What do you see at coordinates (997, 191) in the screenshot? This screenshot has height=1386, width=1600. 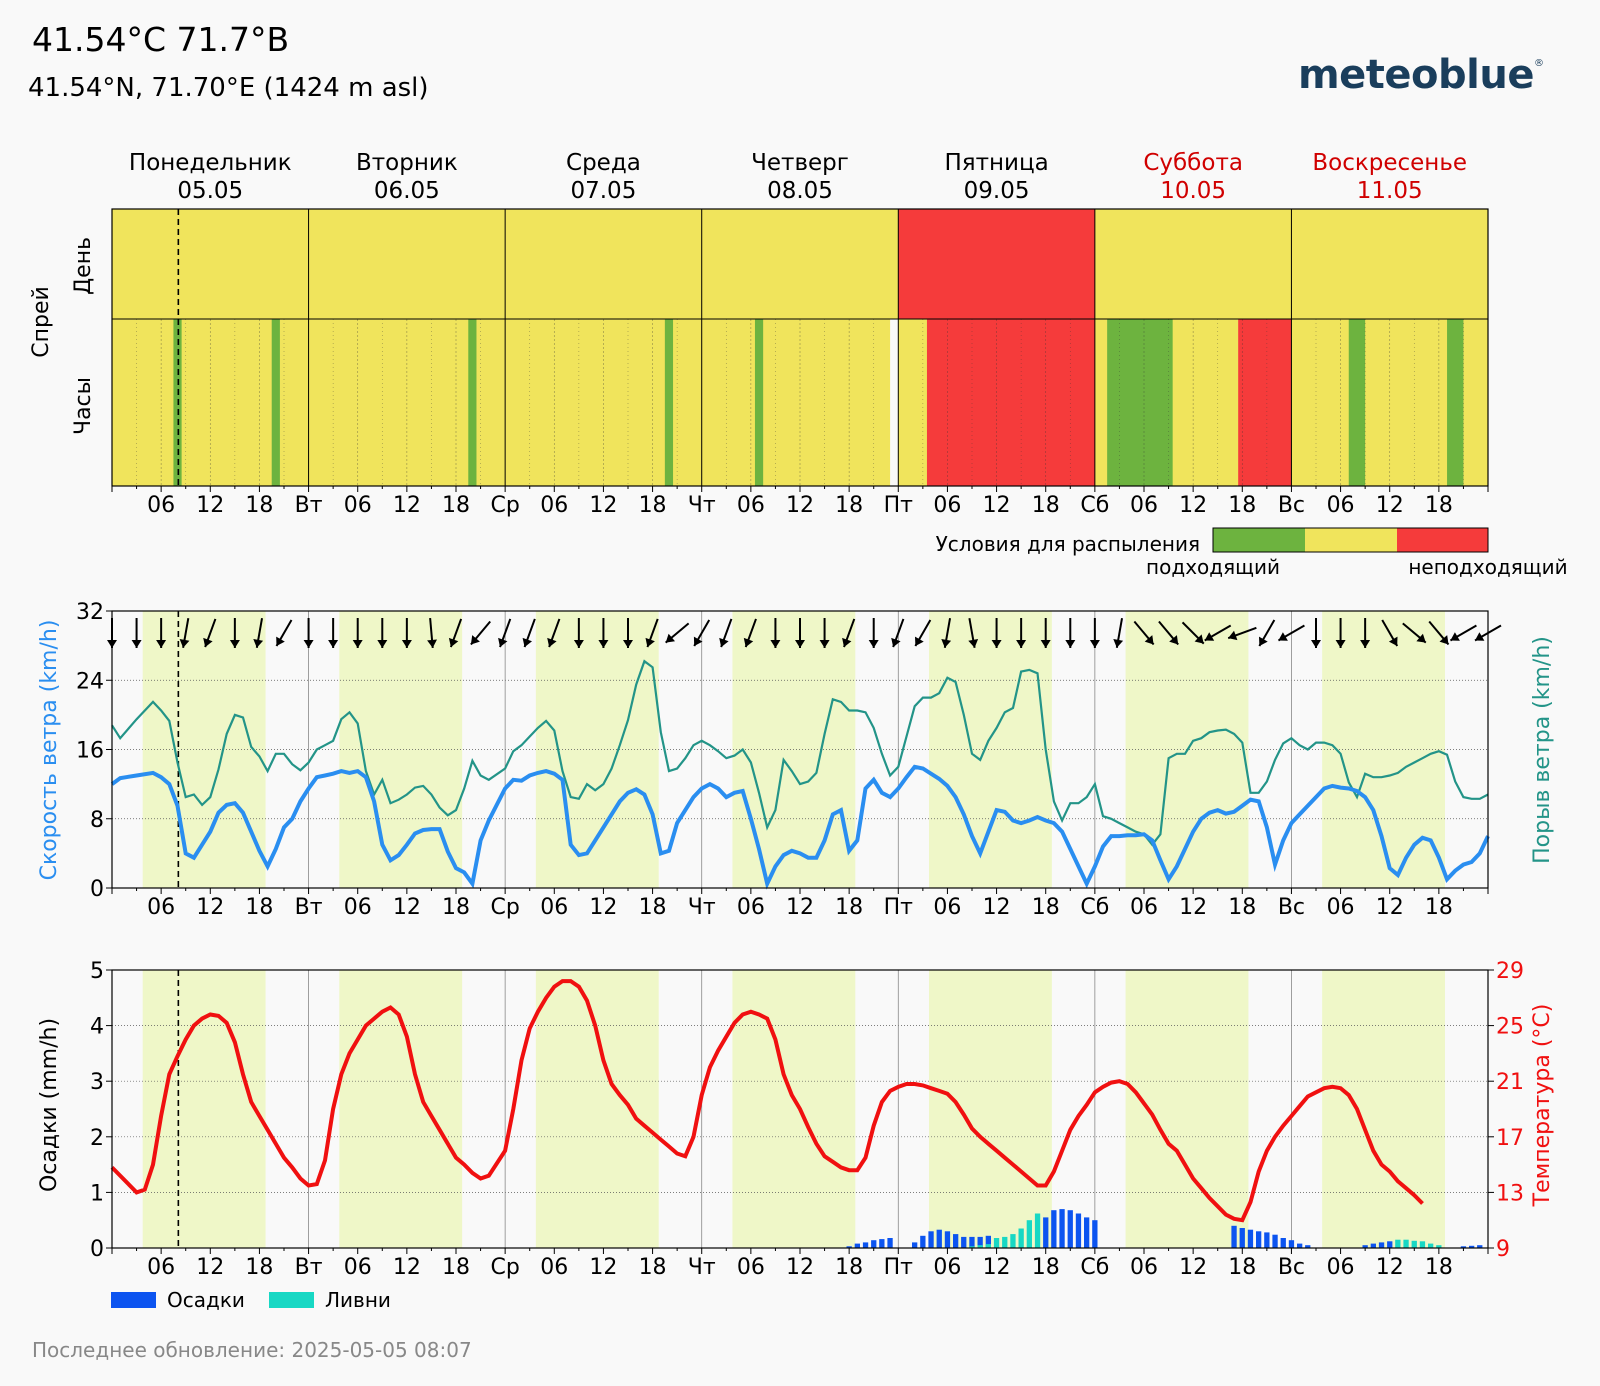 I see `day-date: 09.05` at bounding box center [997, 191].